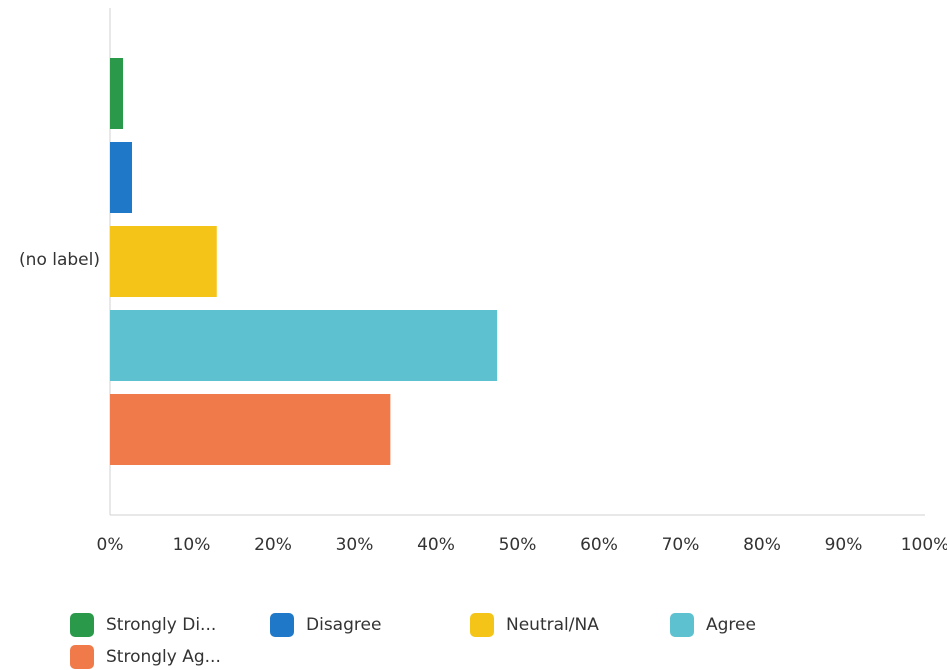 Image resolution: width=947 pixels, height=670 pixels. What do you see at coordinates (59, 260) in the screenshot?
I see `category-label: (no label)` at bounding box center [59, 260].